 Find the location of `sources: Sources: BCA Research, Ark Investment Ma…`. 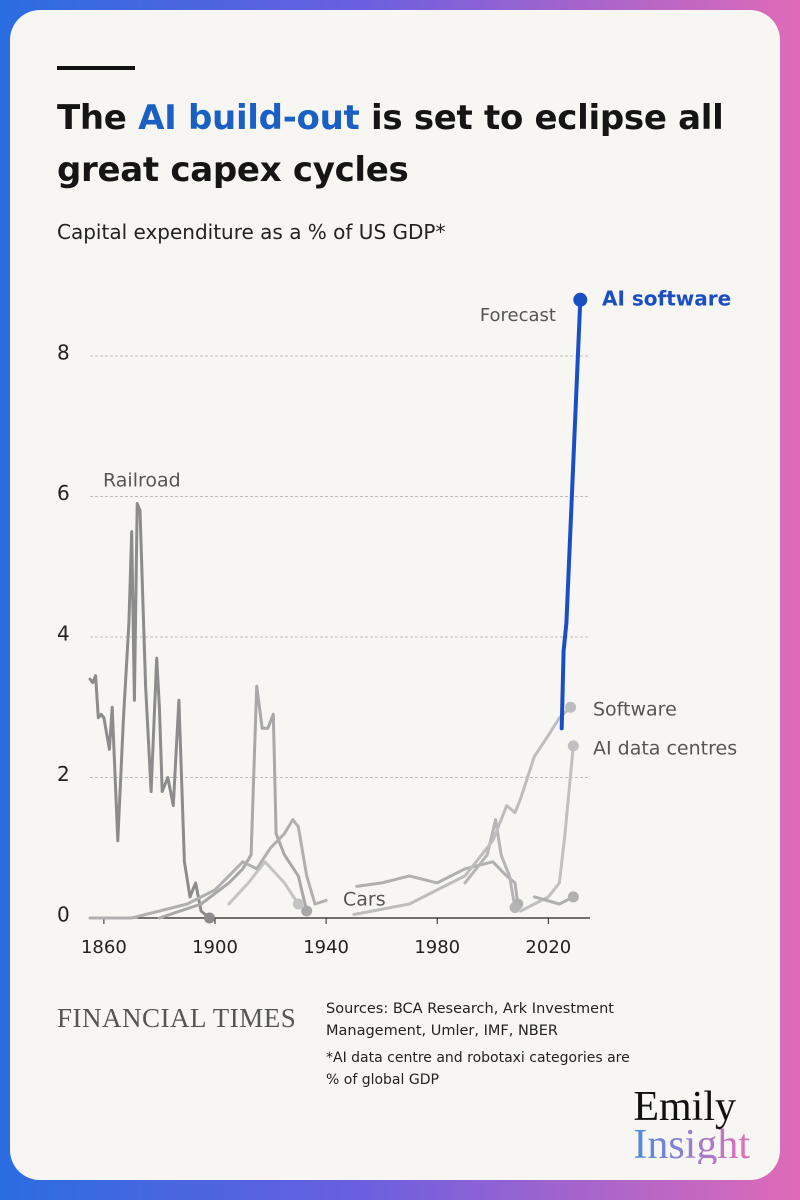

sources: Sources: BCA Research, Ark Investment Ma… is located at coordinates (470, 1020).